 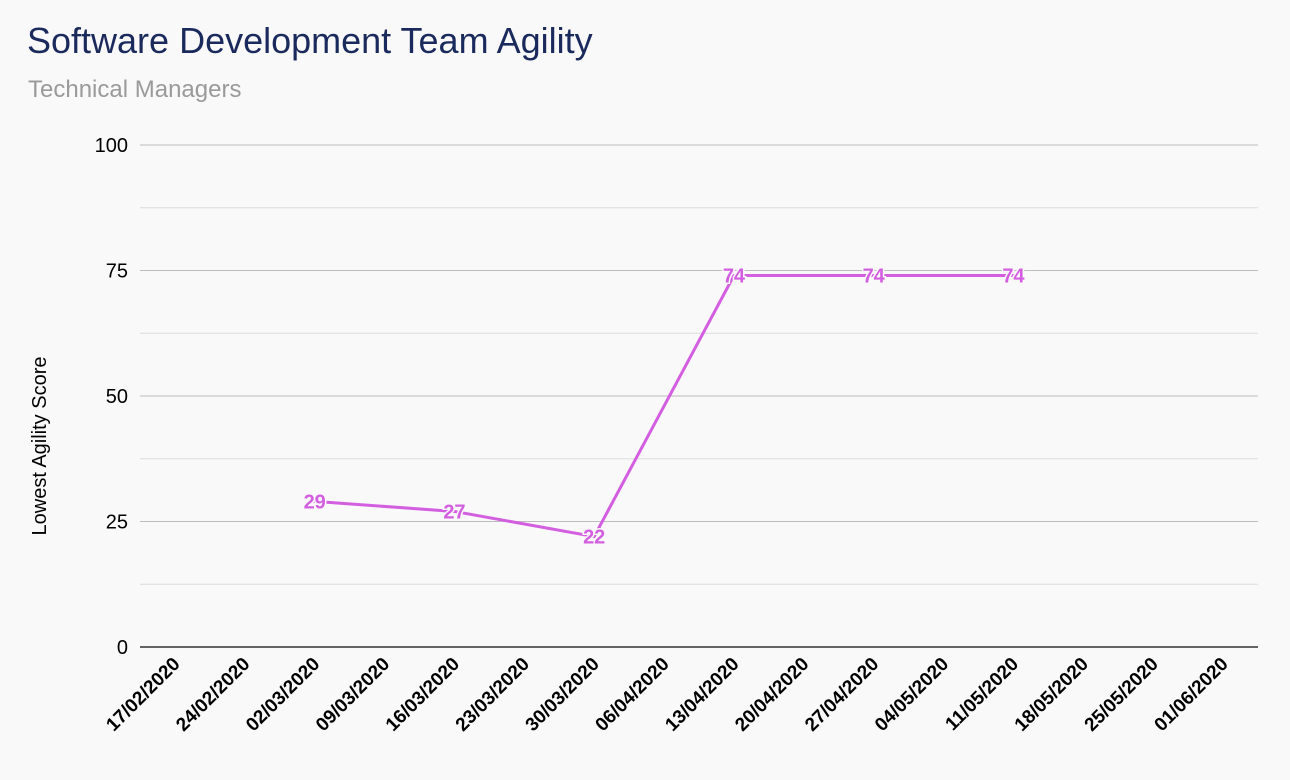 I want to click on y-tick-label: 0, so click(x=122, y=648).